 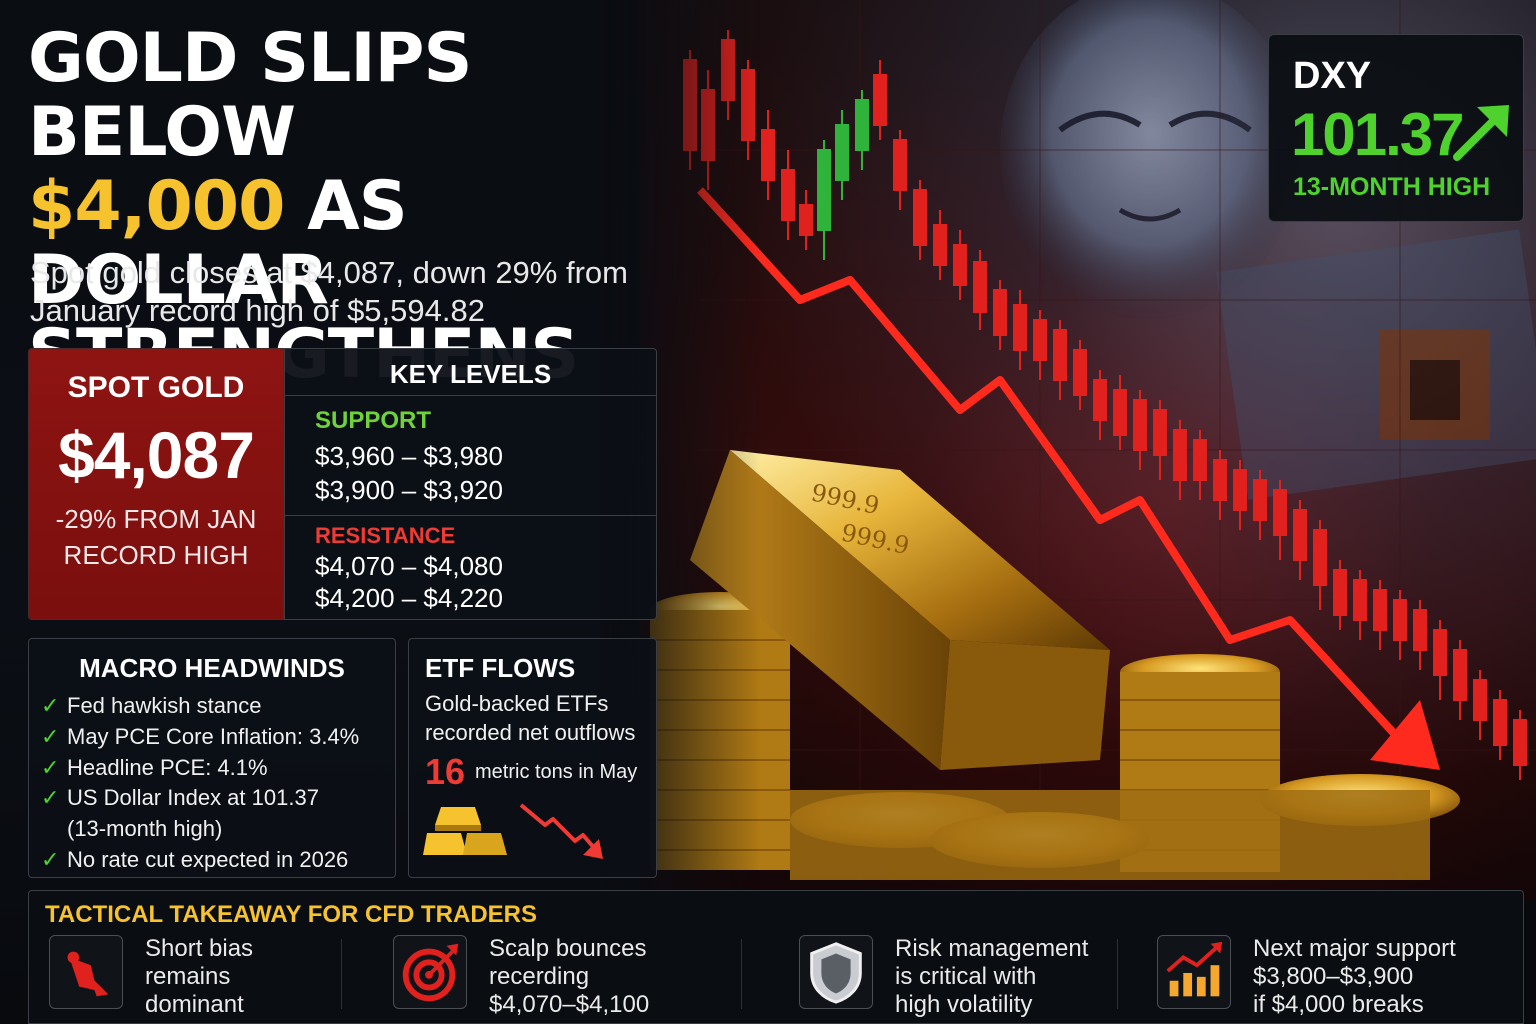 I want to click on list-item: ✓ Headline PCE: 4.1%, so click(x=200, y=768).